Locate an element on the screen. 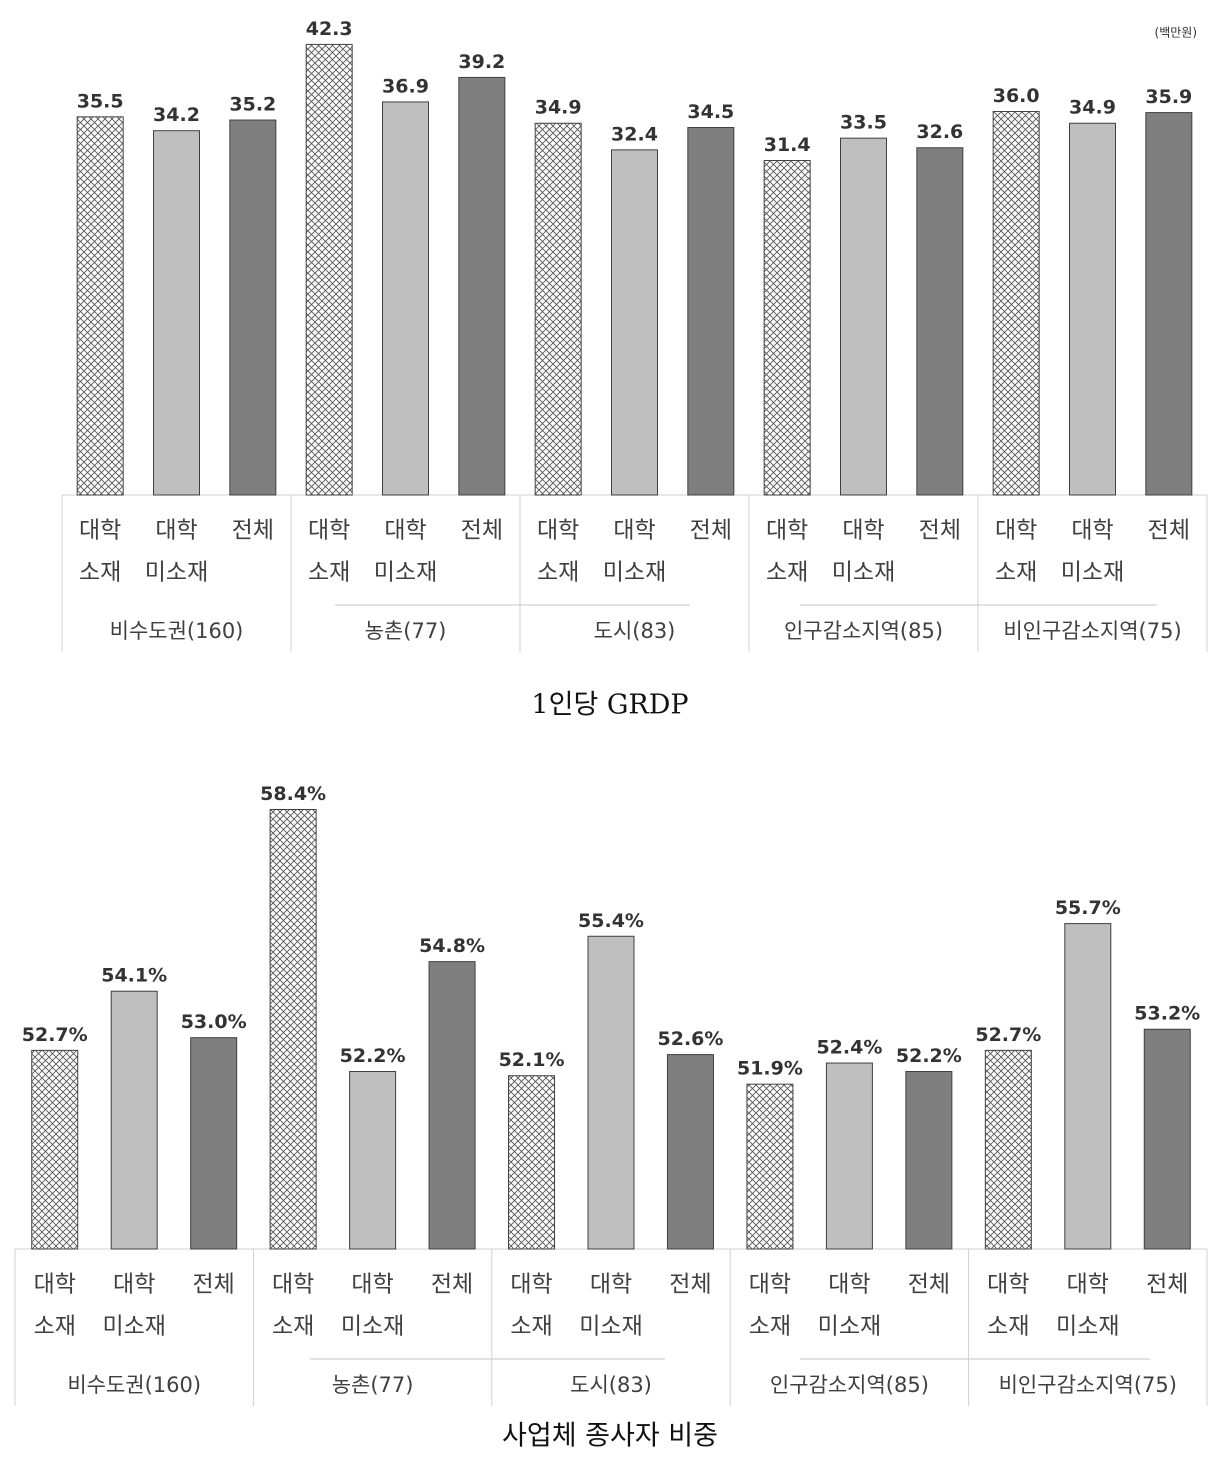 The width and height of the screenshot is (1220, 1473). value-label: 54.1% is located at coordinates (134, 976).